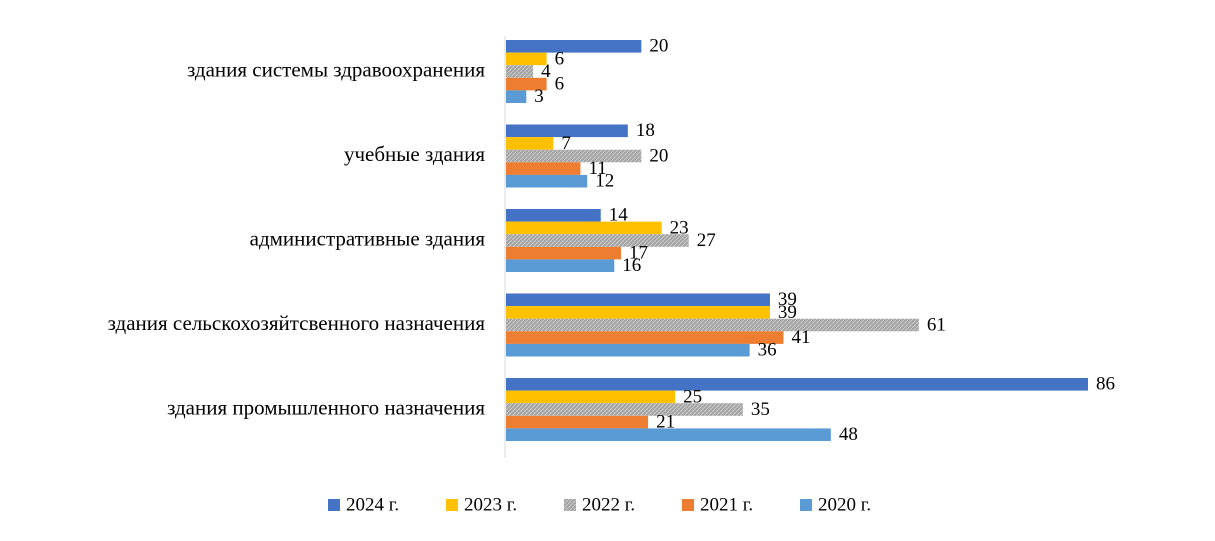  What do you see at coordinates (692, 396) in the screenshot?
I see `data-label-2023-г-cat-4: 25` at bounding box center [692, 396].